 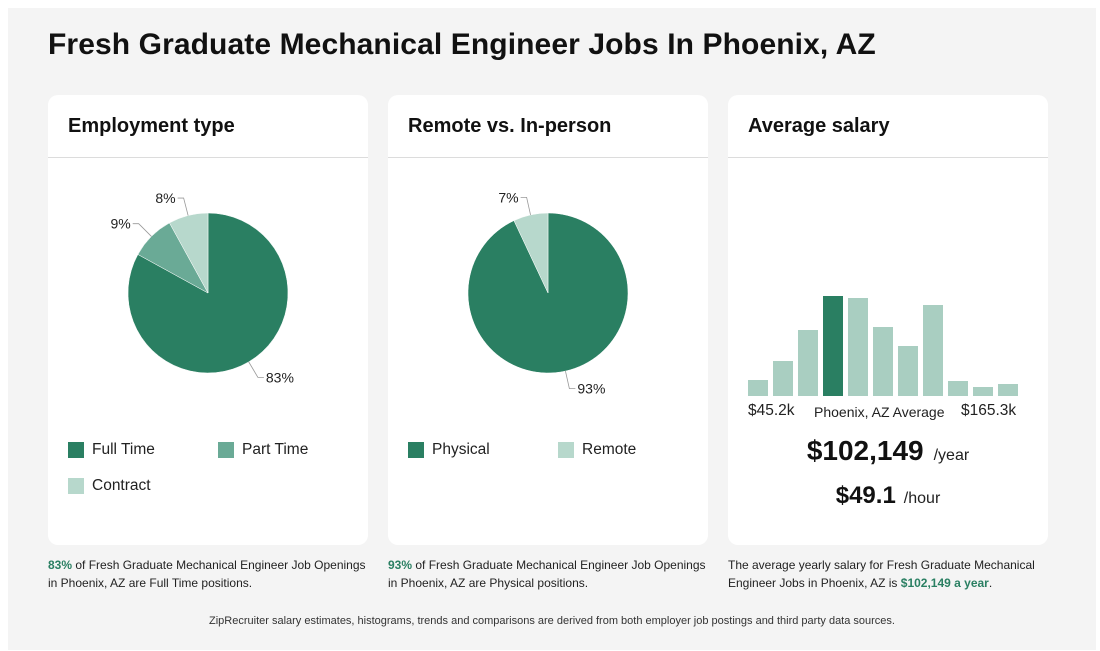 I want to click on salary-caption-end: ., so click(x=990, y=583).